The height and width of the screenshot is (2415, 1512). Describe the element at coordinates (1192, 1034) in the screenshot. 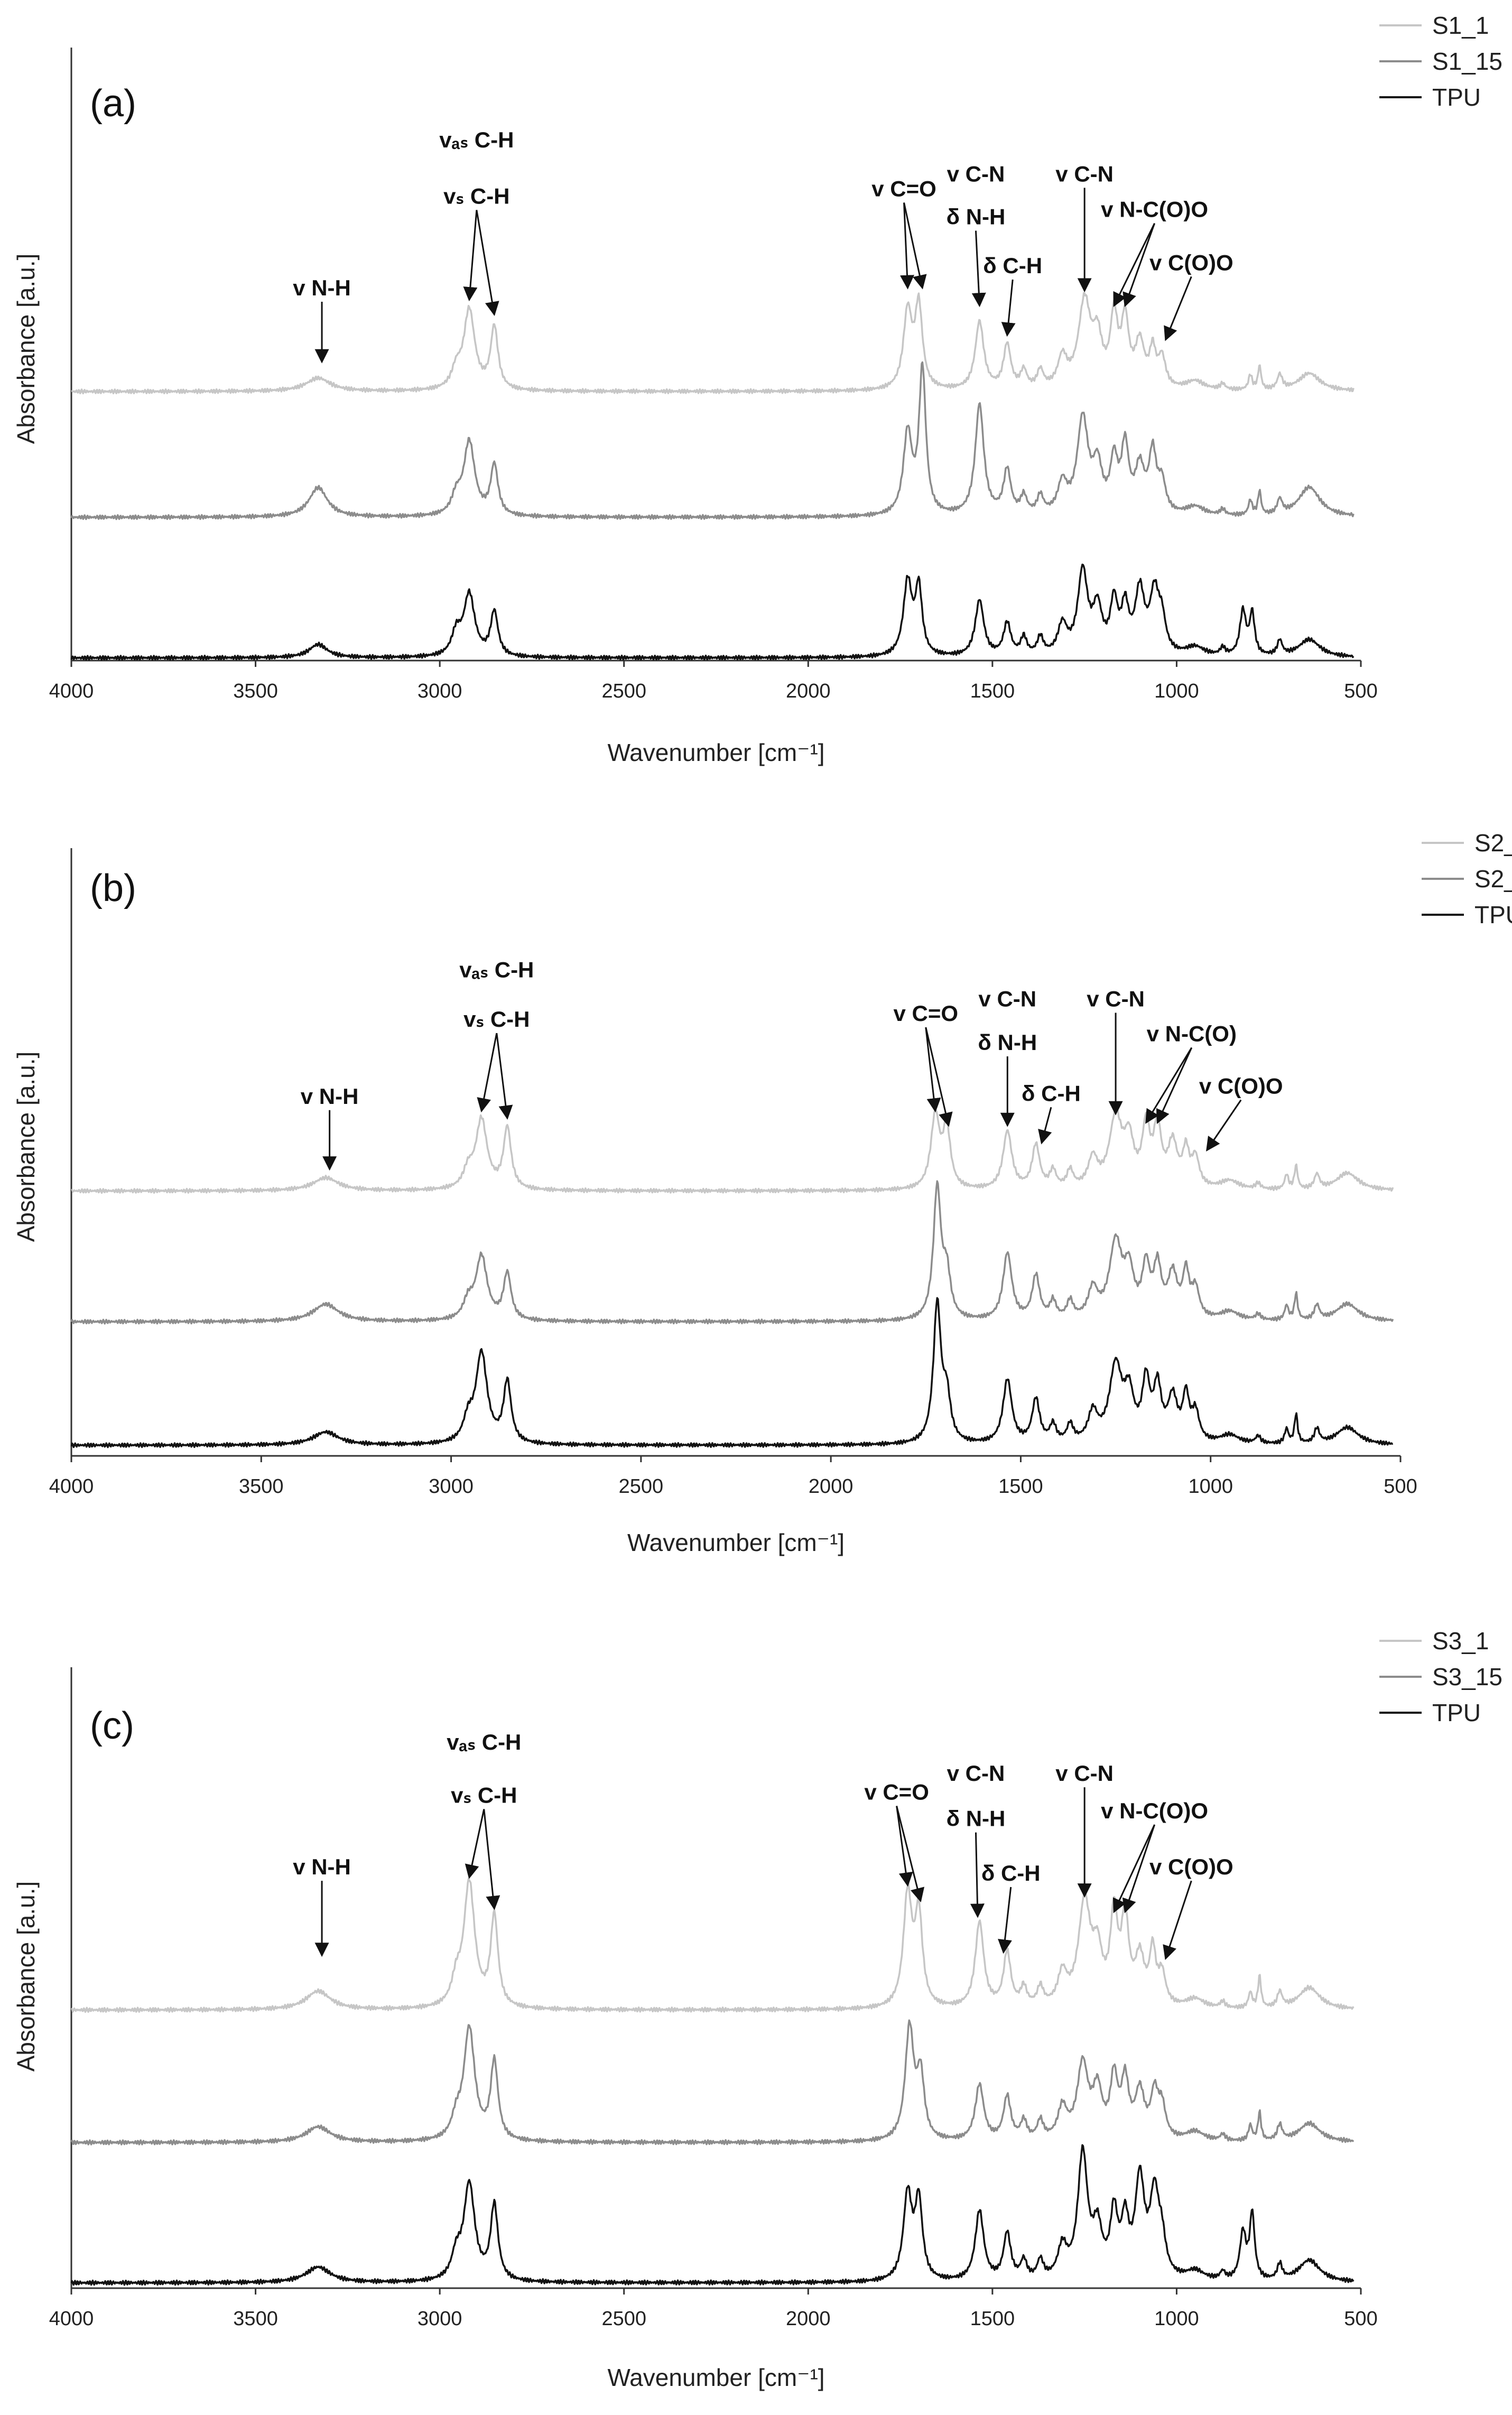

I see `peak-annotation: v N-C(O)` at that location.